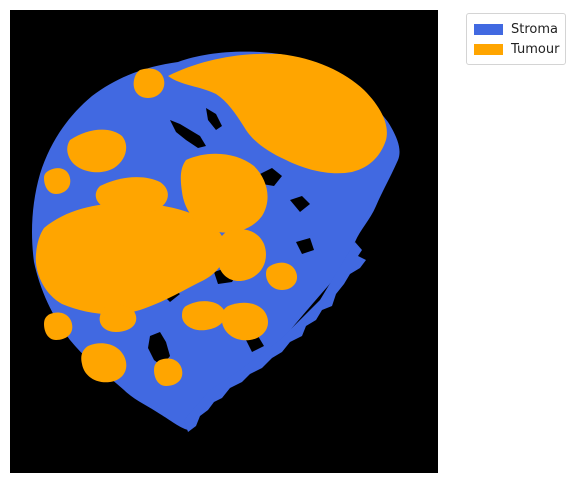  I want to click on legend-entry-stroma: Stroma, so click(516, 29).